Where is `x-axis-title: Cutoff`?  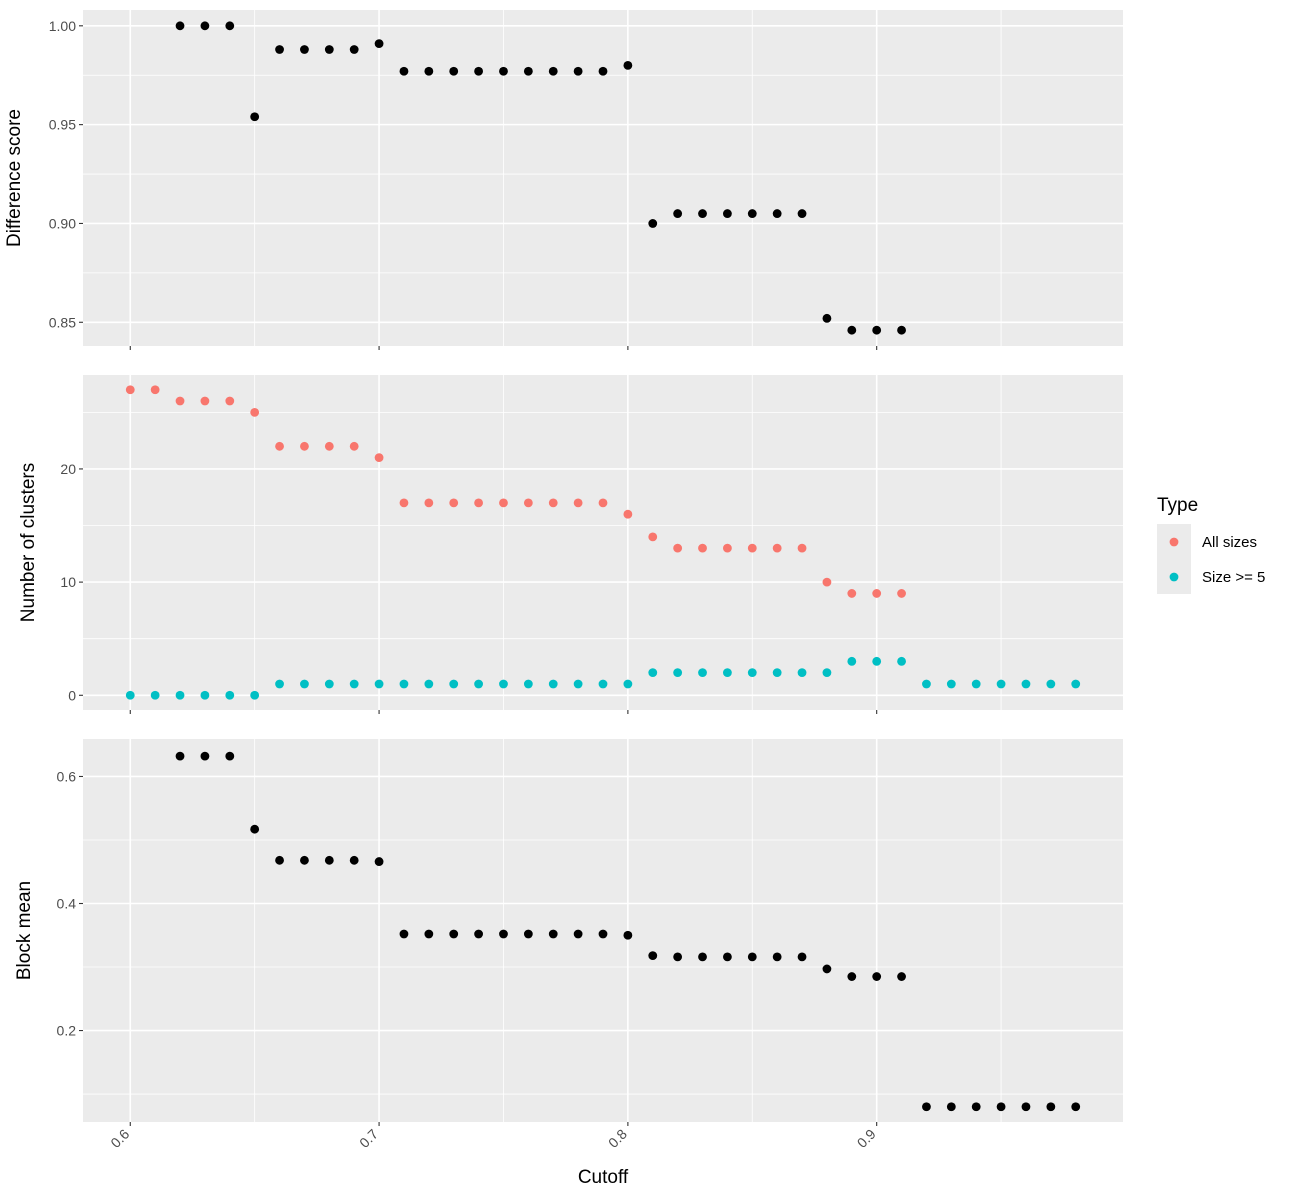
x-axis-title: Cutoff is located at coordinates (603, 1177).